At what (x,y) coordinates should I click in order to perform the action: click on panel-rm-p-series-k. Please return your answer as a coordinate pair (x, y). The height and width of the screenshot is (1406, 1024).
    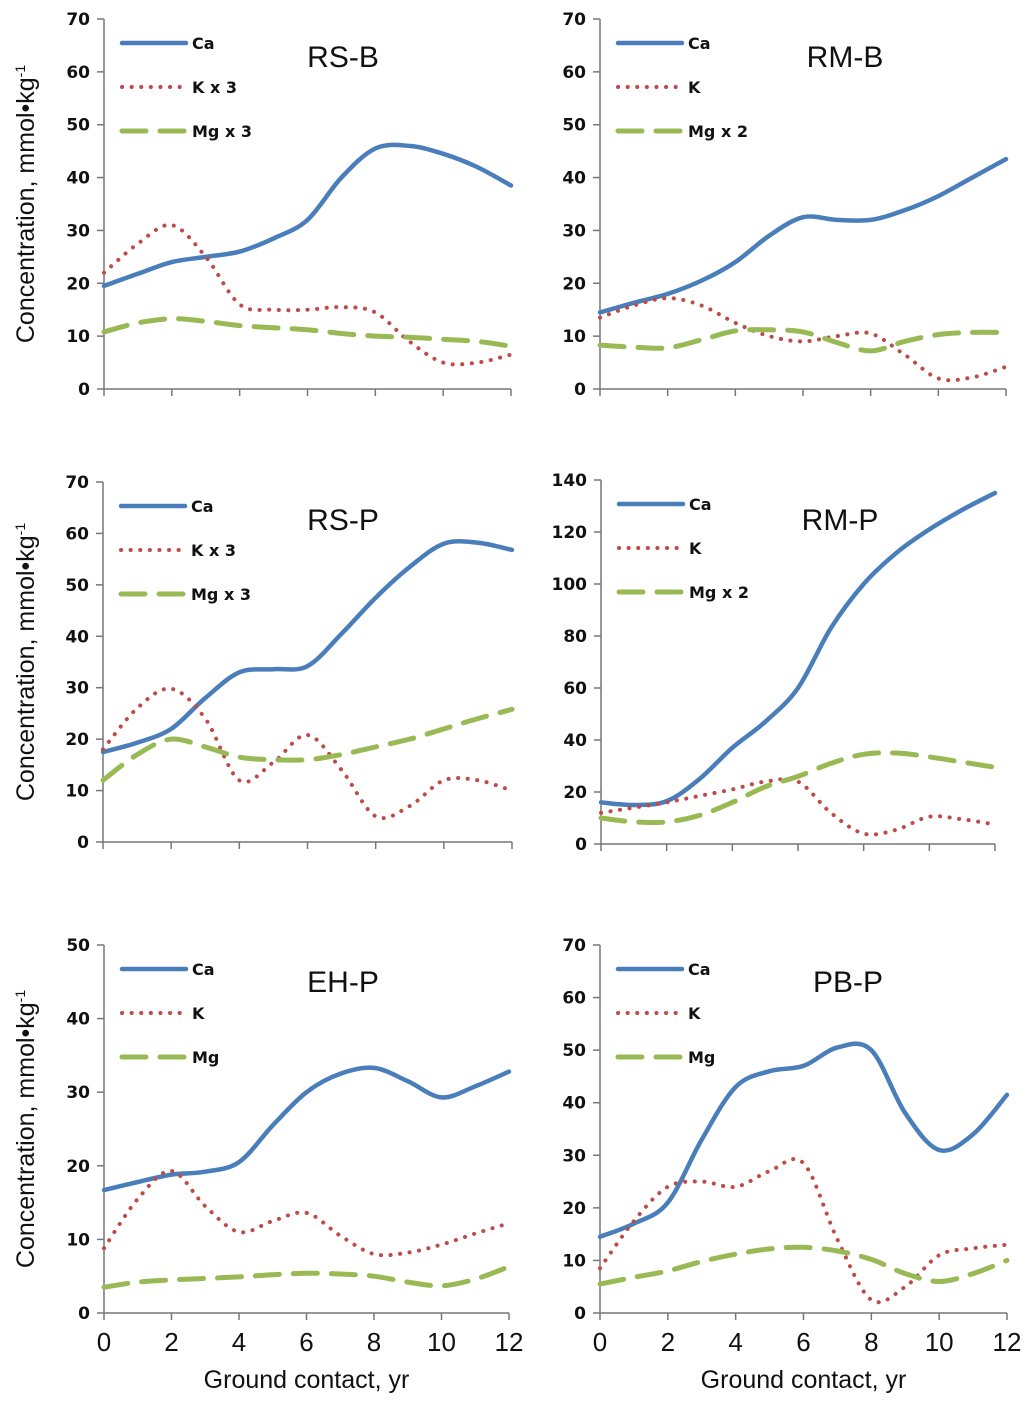
    Looking at the image, I should click on (798, 806).